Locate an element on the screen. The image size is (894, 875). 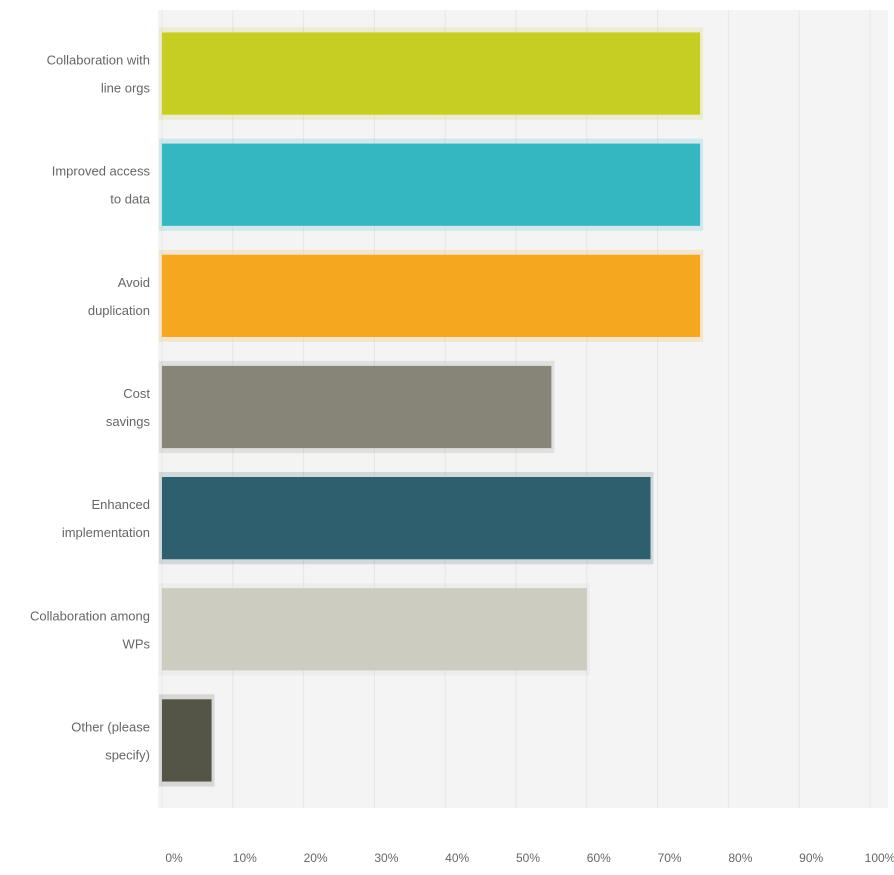
x-tick-label: 20% is located at coordinates (316, 858).